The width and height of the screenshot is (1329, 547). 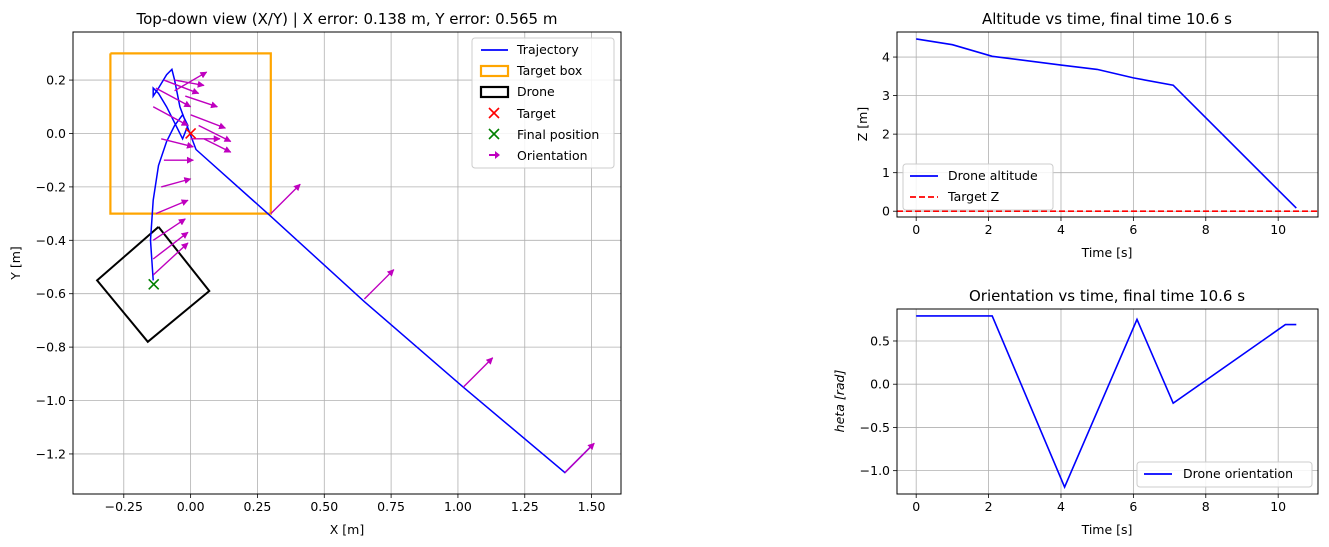 What do you see at coordinates (886, 211) in the screenshot?
I see `y-tick-label: 0` at bounding box center [886, 211].